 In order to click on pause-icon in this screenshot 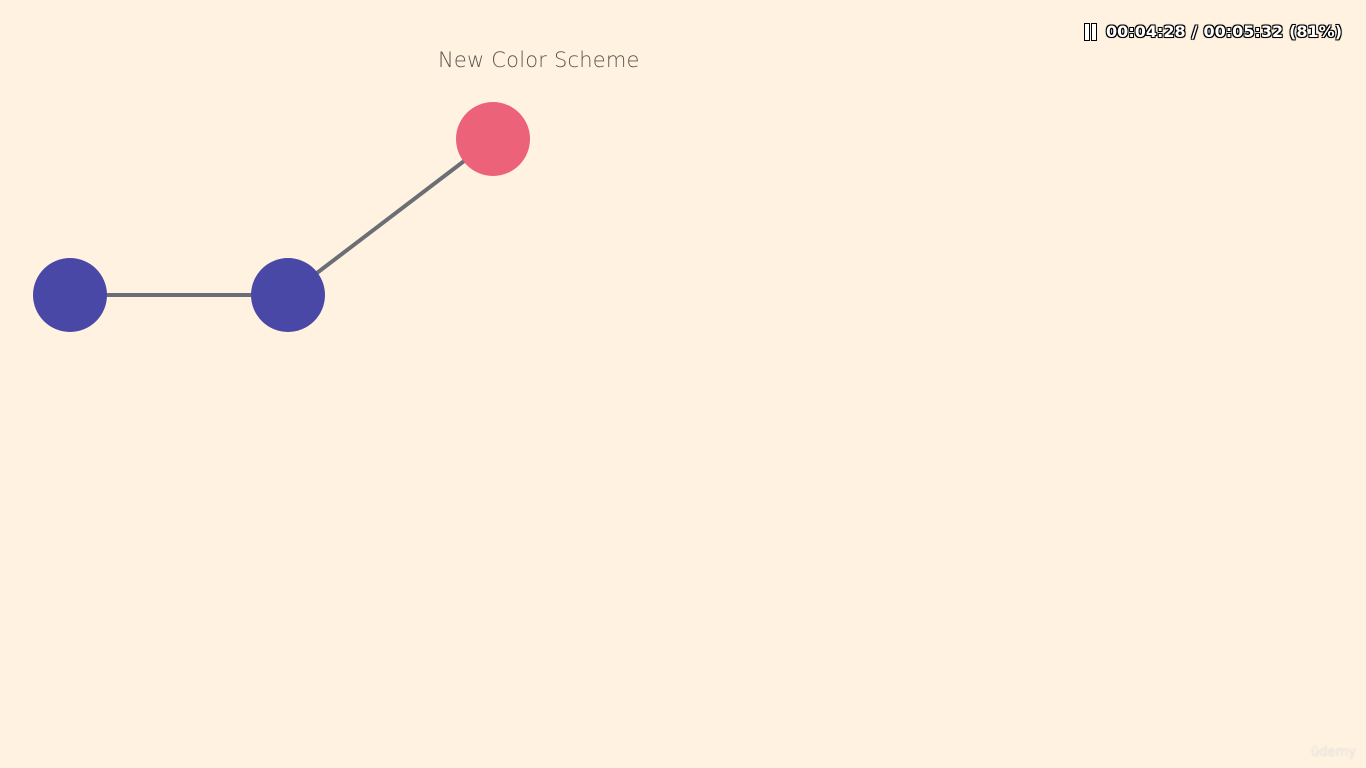, I will do `click(1091, 32)`.